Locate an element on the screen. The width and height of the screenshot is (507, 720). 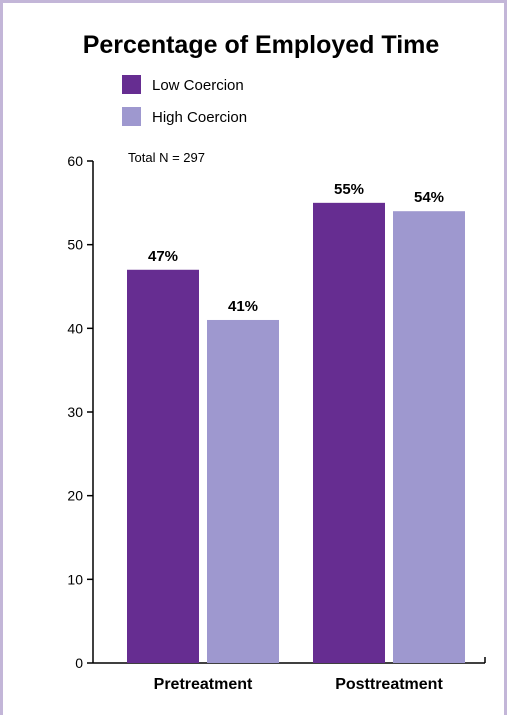
legend: Low Coercion High Coercion is located at coordinates (184, 100).